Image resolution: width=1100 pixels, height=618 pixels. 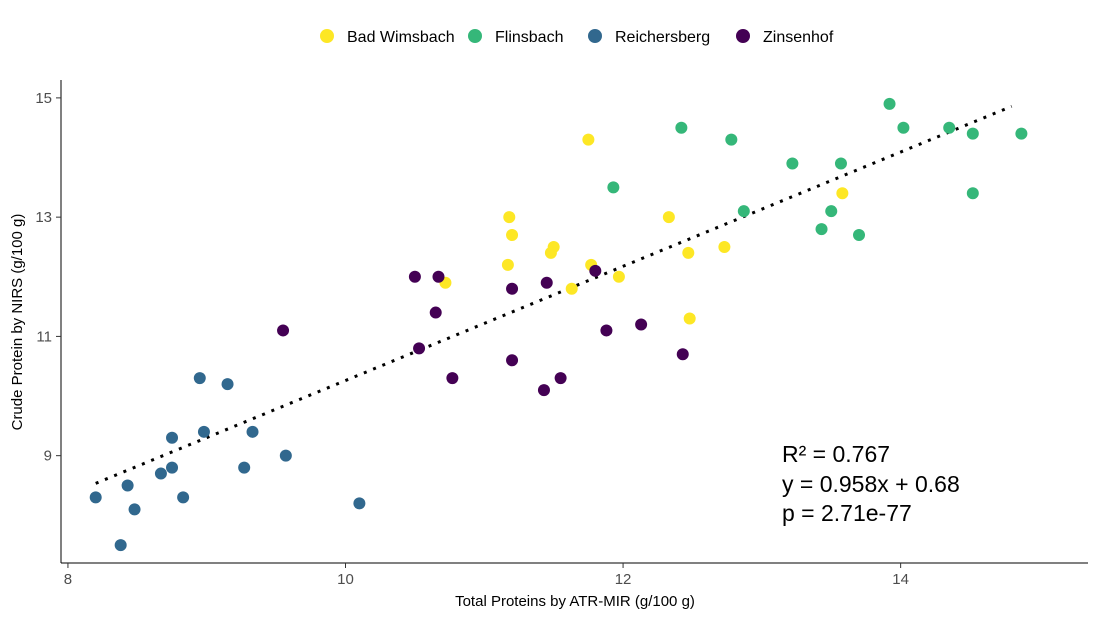 I want to click on y-axis-title: Crude Protein by NIRS (g/100 g), so click(x=17, y=322).